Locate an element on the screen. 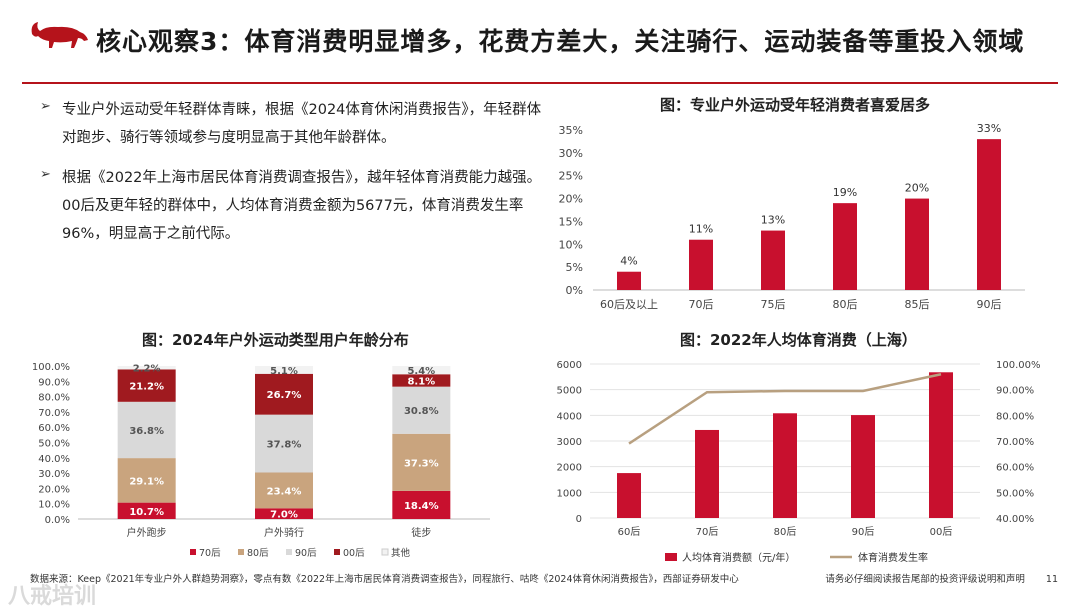 Image resolution: width=1080 pixels, height=609 pixels. segment-label: 18.4% is located at coordinates (421, 506).